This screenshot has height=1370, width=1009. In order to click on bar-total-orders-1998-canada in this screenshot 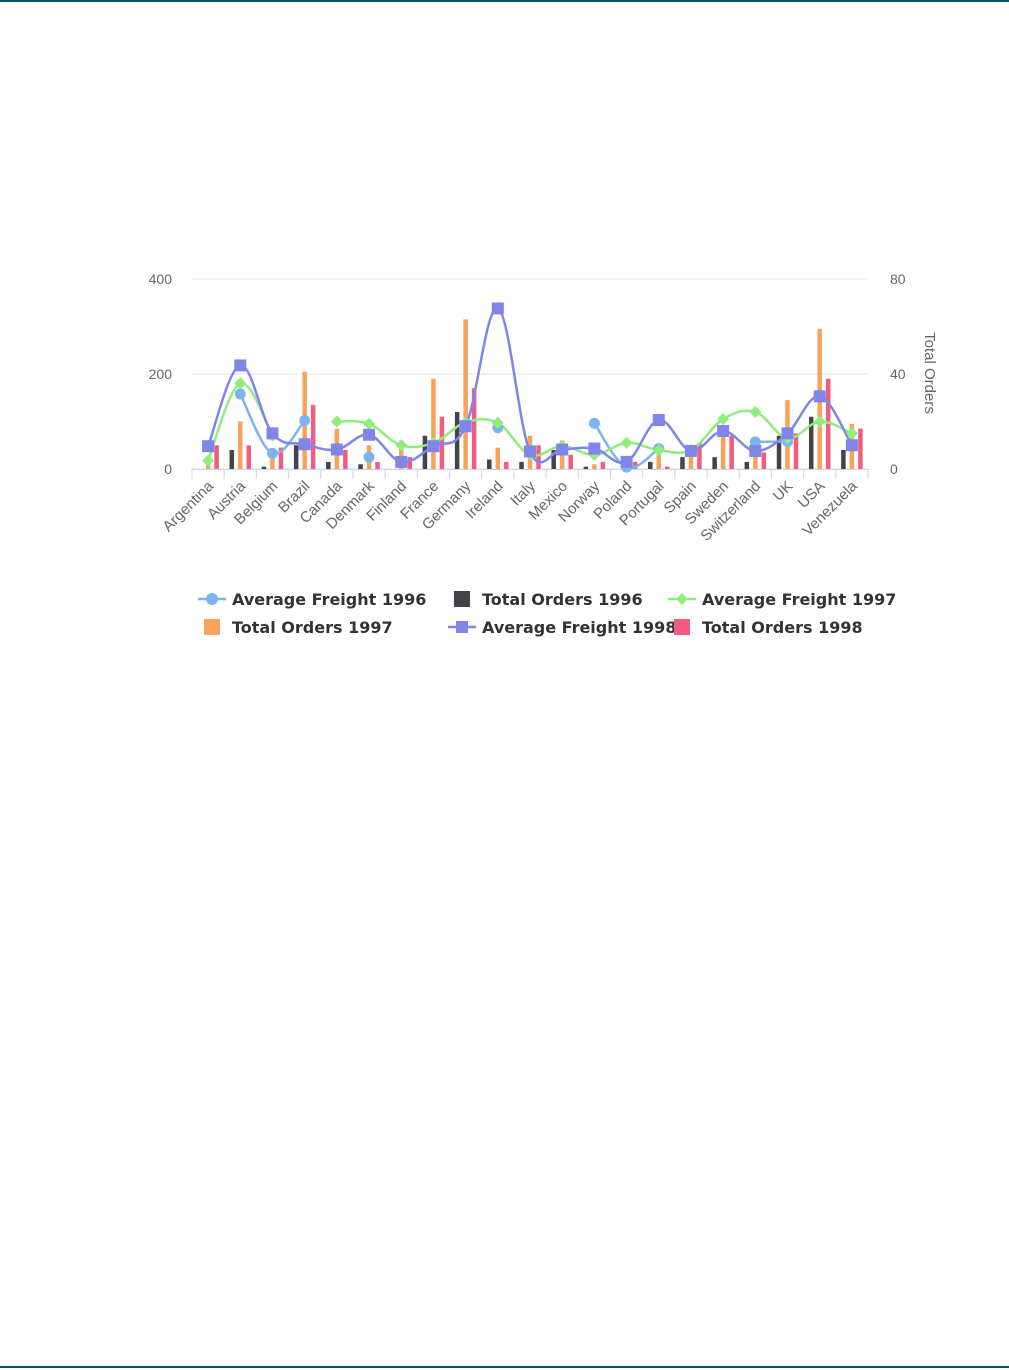, I will do `click(345, 459)`.